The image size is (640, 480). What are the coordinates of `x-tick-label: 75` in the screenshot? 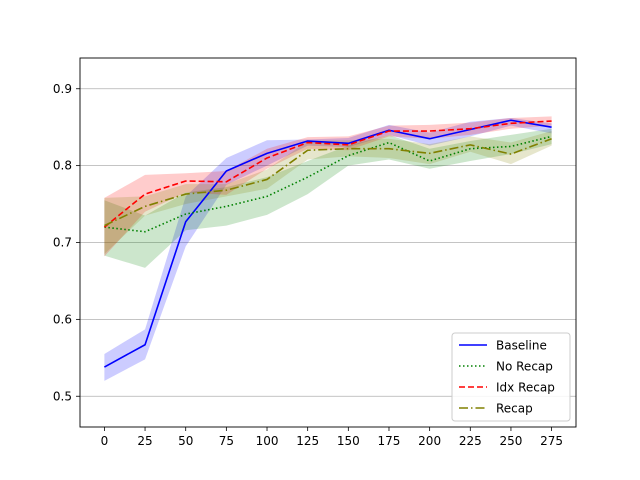 It's located at (226, 441).